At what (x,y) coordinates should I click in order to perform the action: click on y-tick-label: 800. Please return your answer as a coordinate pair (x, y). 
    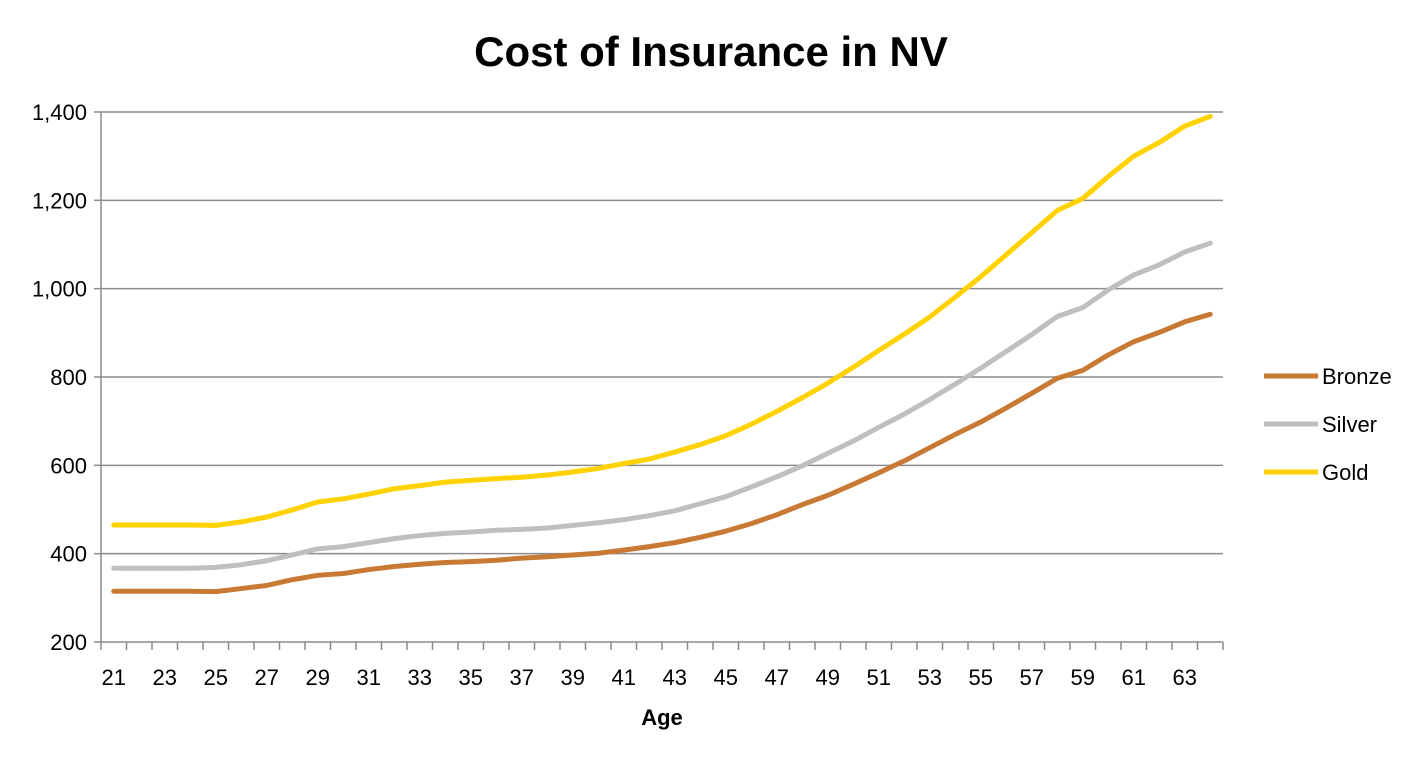
    Looking at the image, I should click on (68, 377).